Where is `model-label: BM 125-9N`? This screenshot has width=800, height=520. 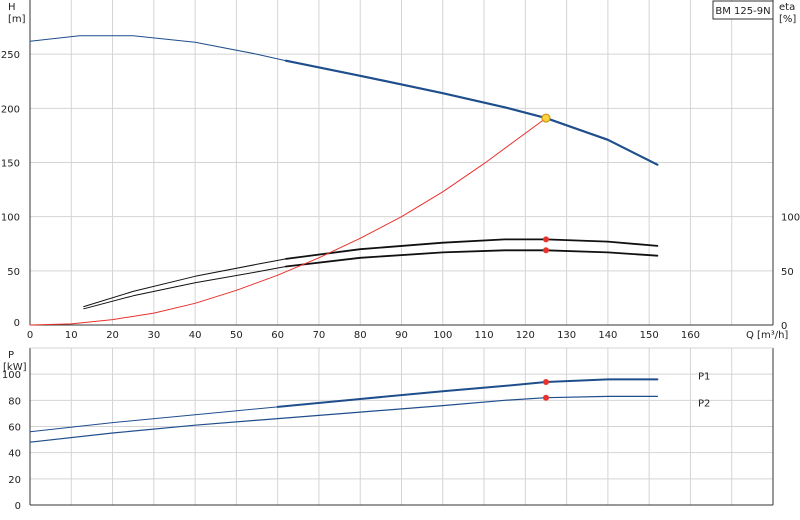
model-label: BM 125-9N is located at coordinates (742, 11).